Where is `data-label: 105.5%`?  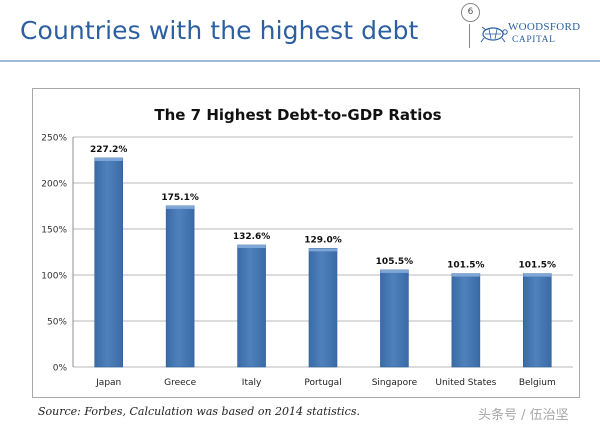
data-label: 105.5% is located at coordinates (395, 262).